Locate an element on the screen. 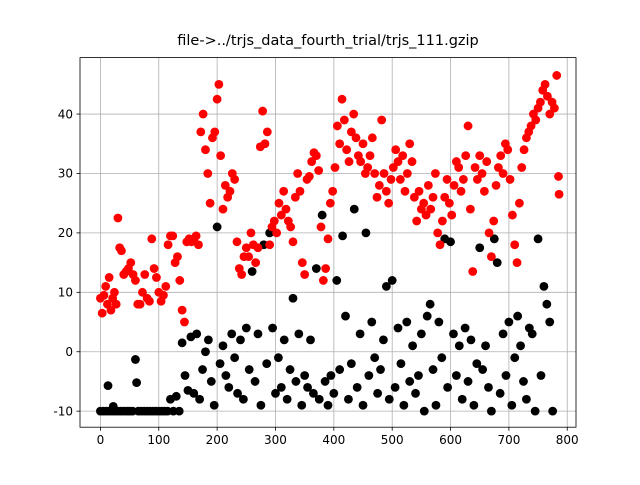  x-tick-label: 600 is located at coordinates (450, 440).